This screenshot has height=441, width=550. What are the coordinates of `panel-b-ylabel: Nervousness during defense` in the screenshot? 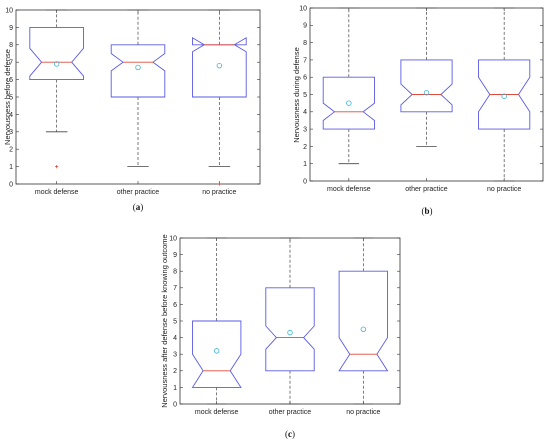 It's located at (296, 94).